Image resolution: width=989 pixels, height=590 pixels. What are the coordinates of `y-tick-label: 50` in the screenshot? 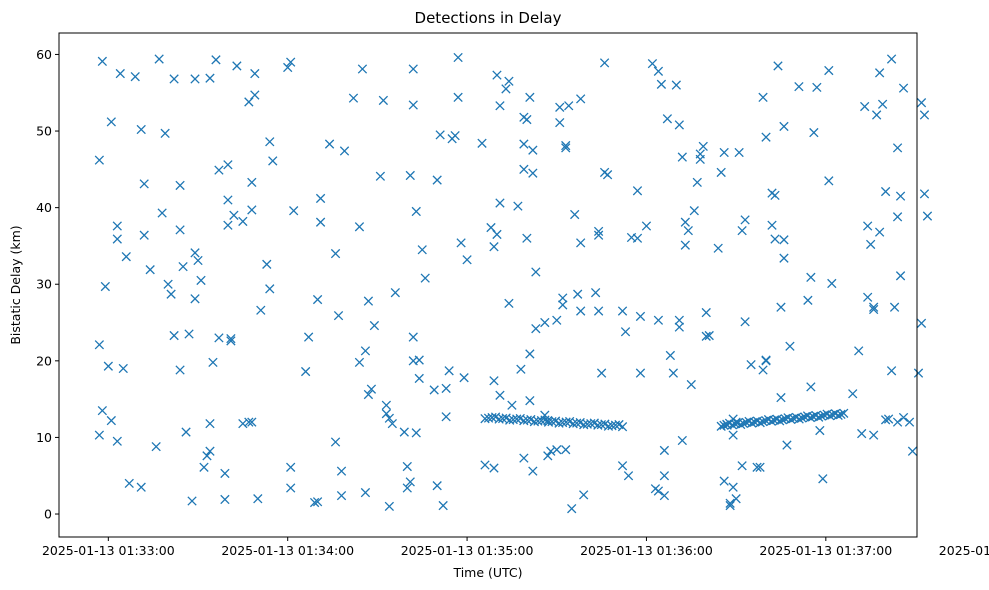 It's located at (44, 131).